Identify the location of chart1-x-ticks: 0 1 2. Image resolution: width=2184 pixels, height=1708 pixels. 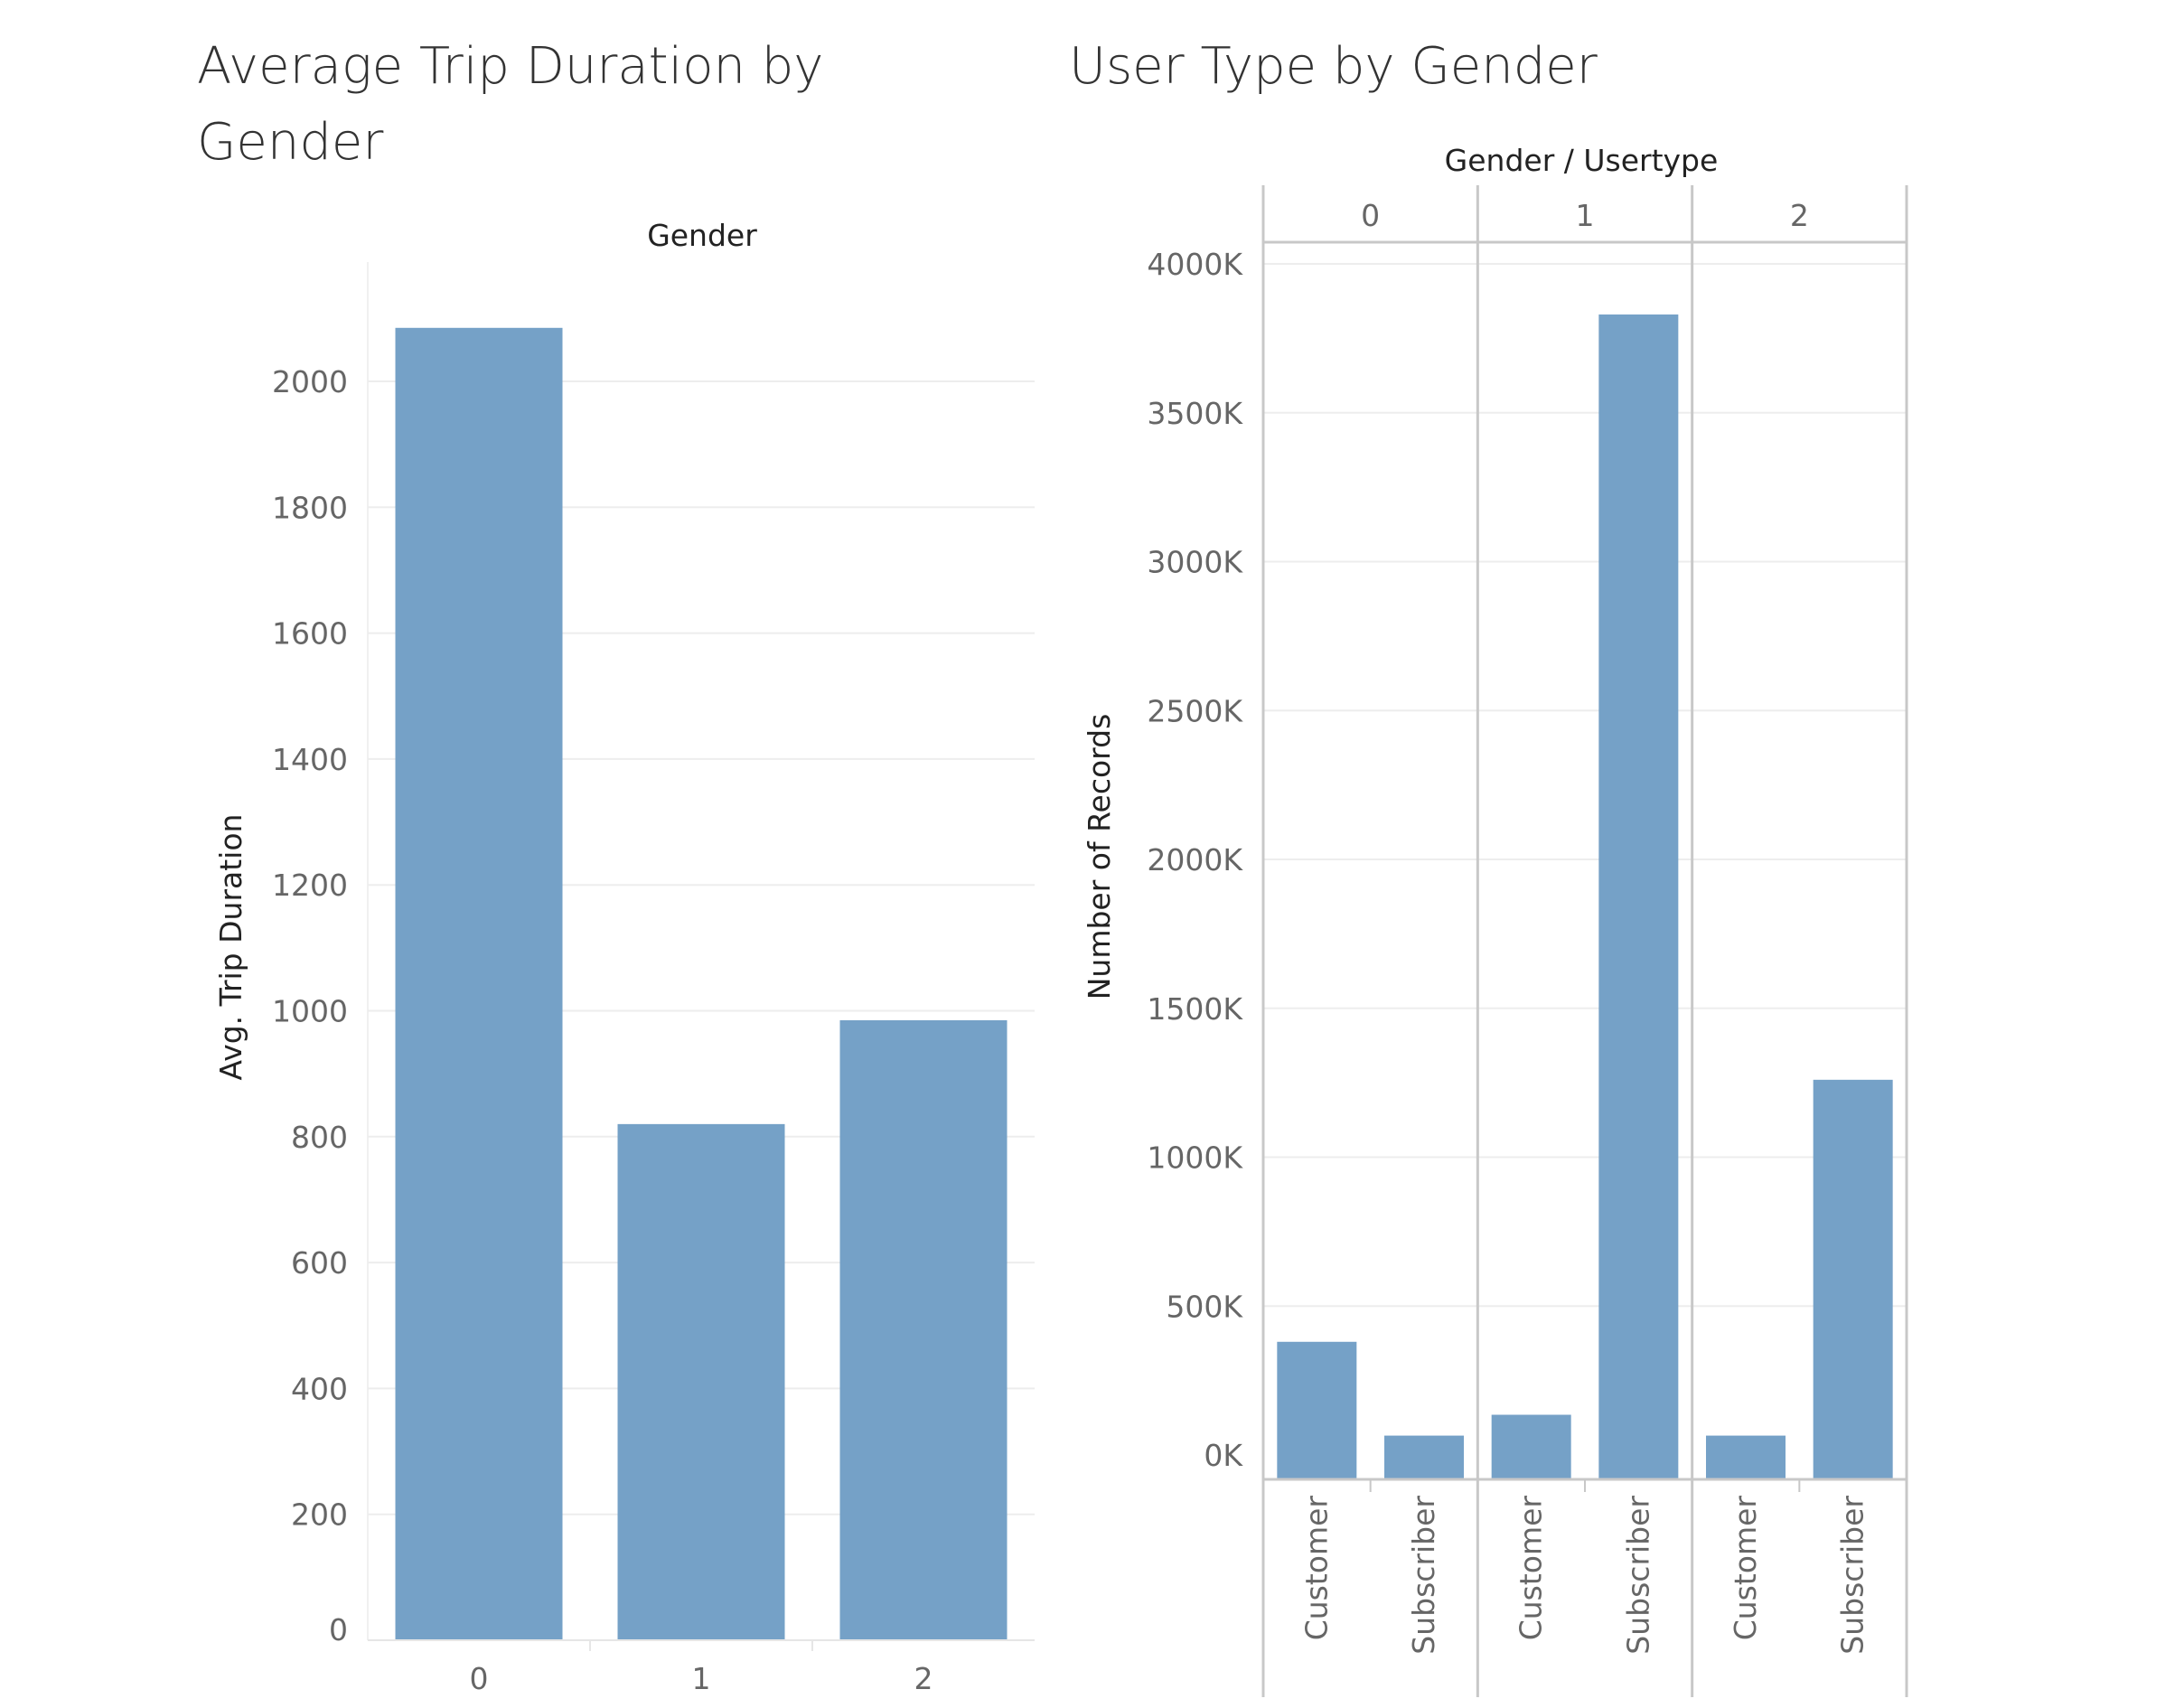
(702, 1678).